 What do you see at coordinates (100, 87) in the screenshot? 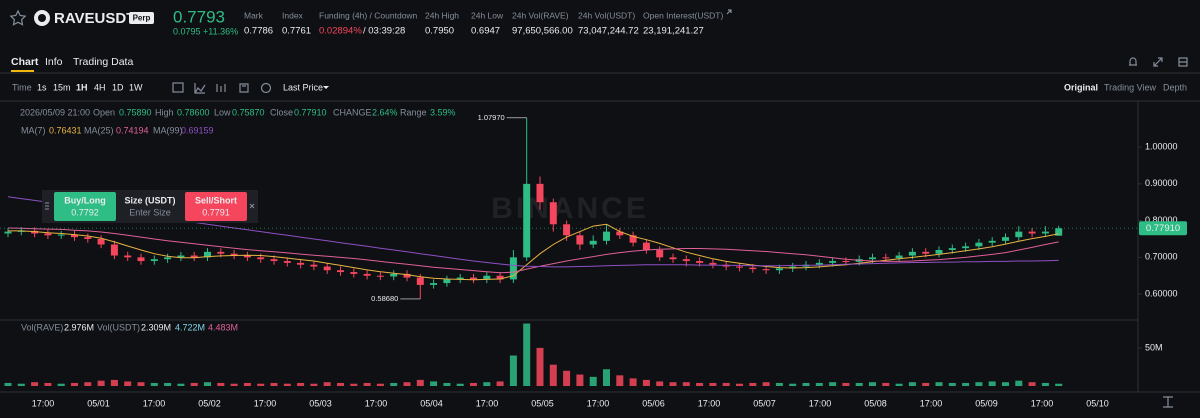
I see `interval: 4H` at bounding box center [100, 87].